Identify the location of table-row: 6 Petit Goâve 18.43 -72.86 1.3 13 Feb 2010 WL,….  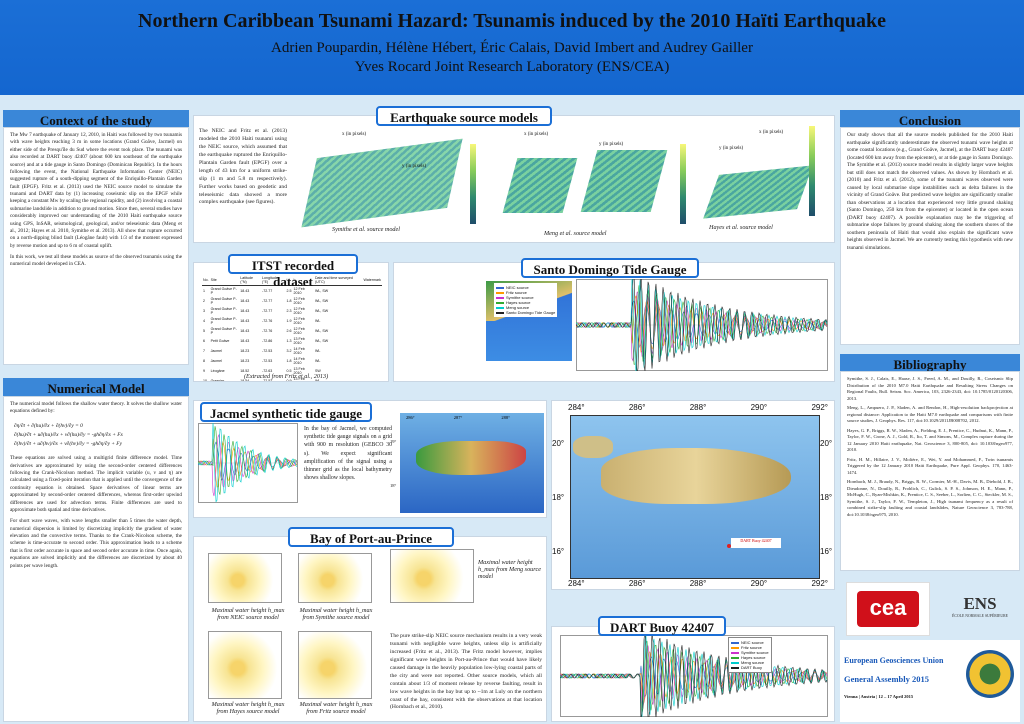
(292, 341).